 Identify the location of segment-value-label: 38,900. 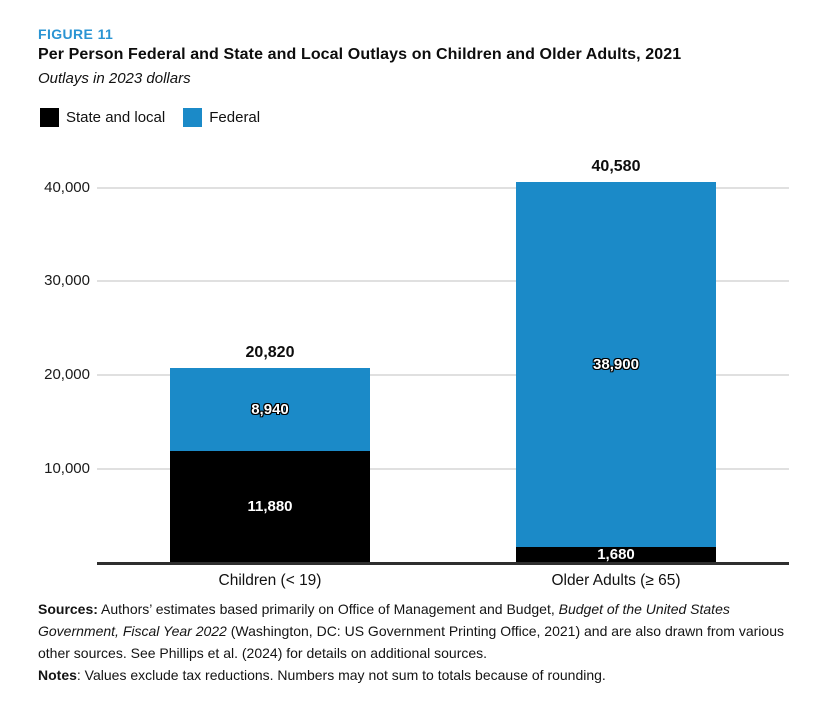
(616, 364).